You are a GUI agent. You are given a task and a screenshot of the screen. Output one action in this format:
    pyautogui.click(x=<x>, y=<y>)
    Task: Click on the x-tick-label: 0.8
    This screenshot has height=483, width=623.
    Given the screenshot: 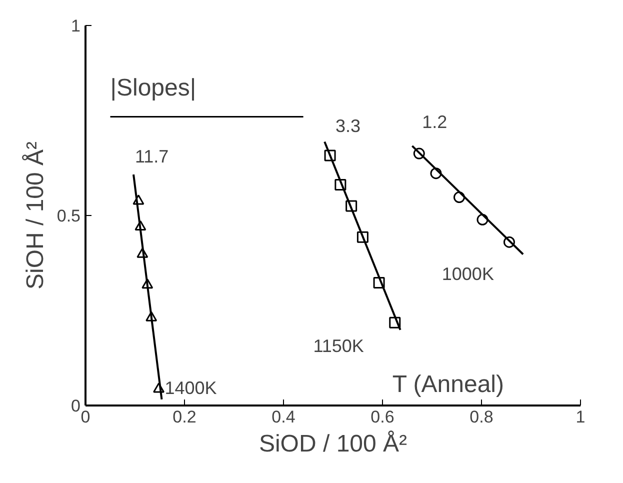 What is the action you would take?
    pyautogui.click(x=482, y=417)
    